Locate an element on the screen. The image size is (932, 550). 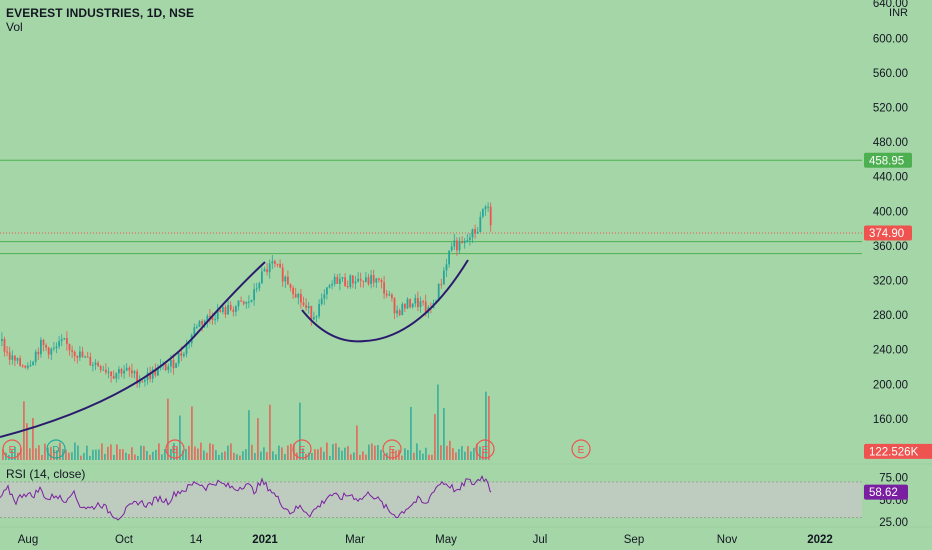
currency-label: INR is located at coordinates (898, 13).